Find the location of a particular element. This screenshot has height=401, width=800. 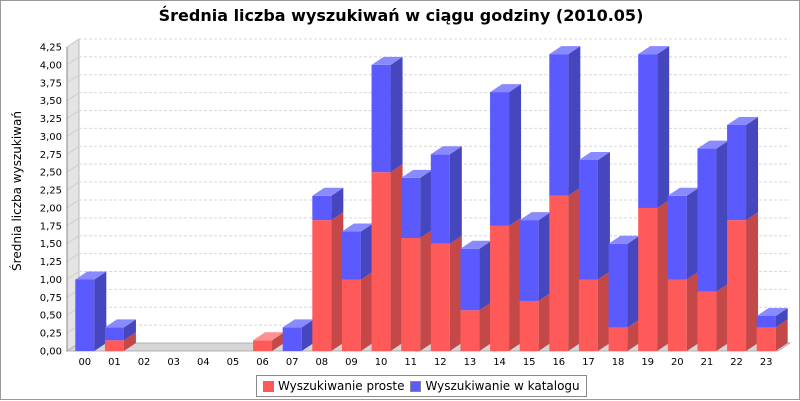

y-axis-label: Średnia liczba wyszukiwań is located at coordinates (16, 191).